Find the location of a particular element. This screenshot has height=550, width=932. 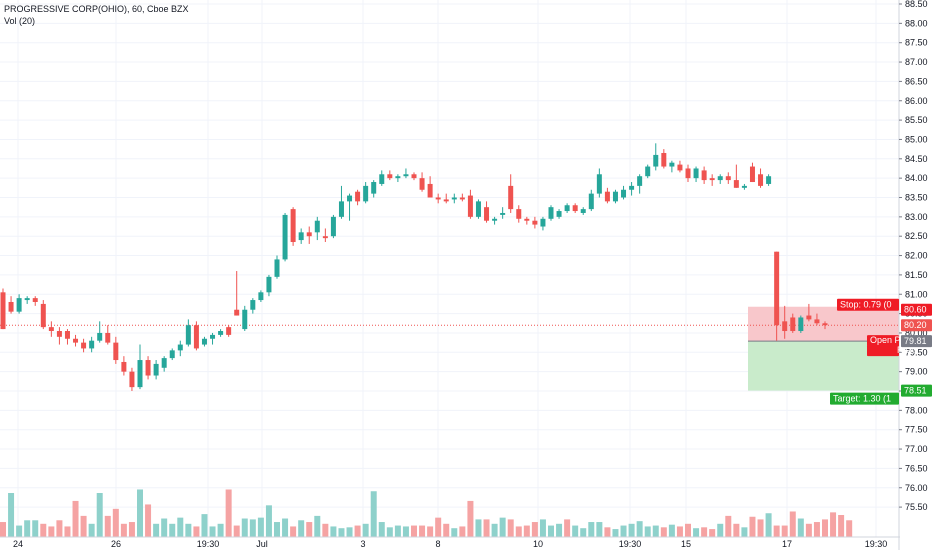

entry-price-label: 79.81 is located at coordinates (915, 341).